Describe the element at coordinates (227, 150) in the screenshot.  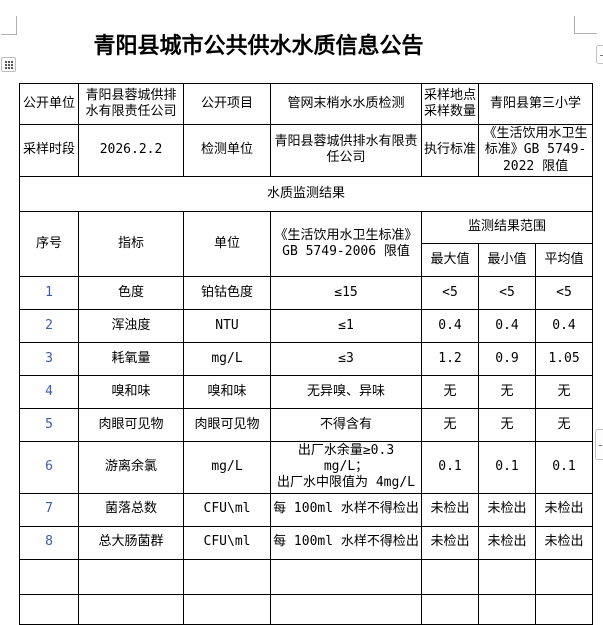
I see `test-unit-label: 检测单位` at that location.